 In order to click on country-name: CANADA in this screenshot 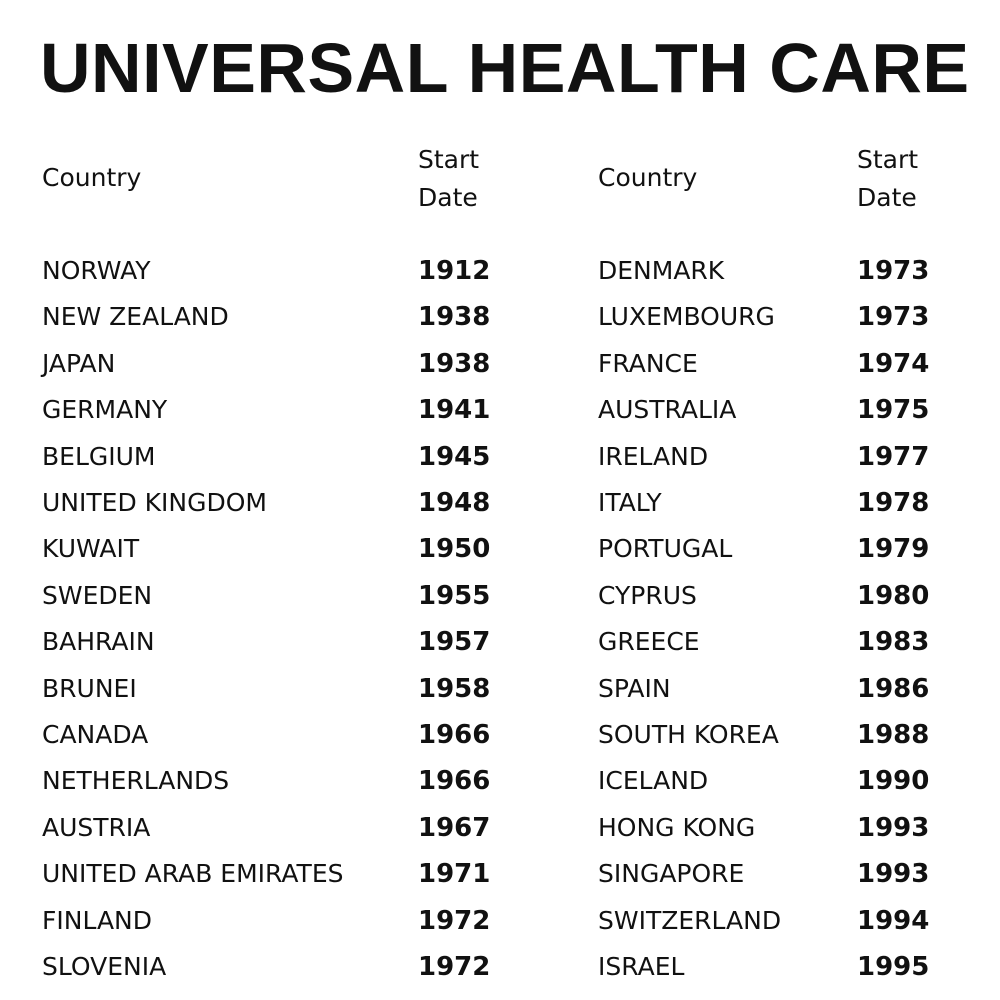, I will do `click(95, 734)`.